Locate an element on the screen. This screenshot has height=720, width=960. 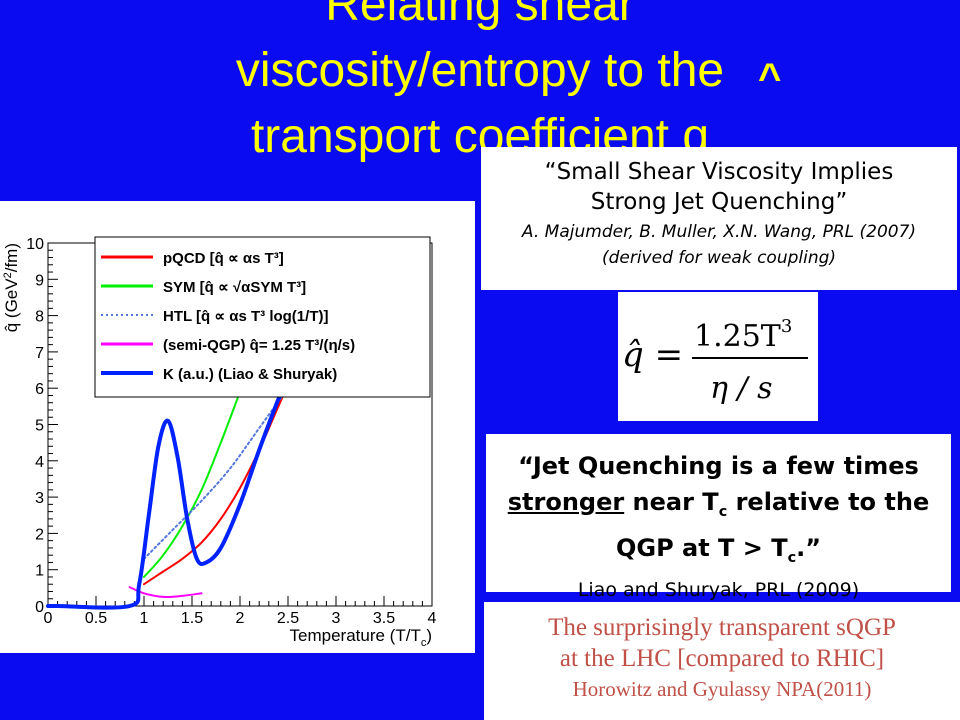
jet-line2: stronger near Tc relative to the is located at coordinates (718, 504).